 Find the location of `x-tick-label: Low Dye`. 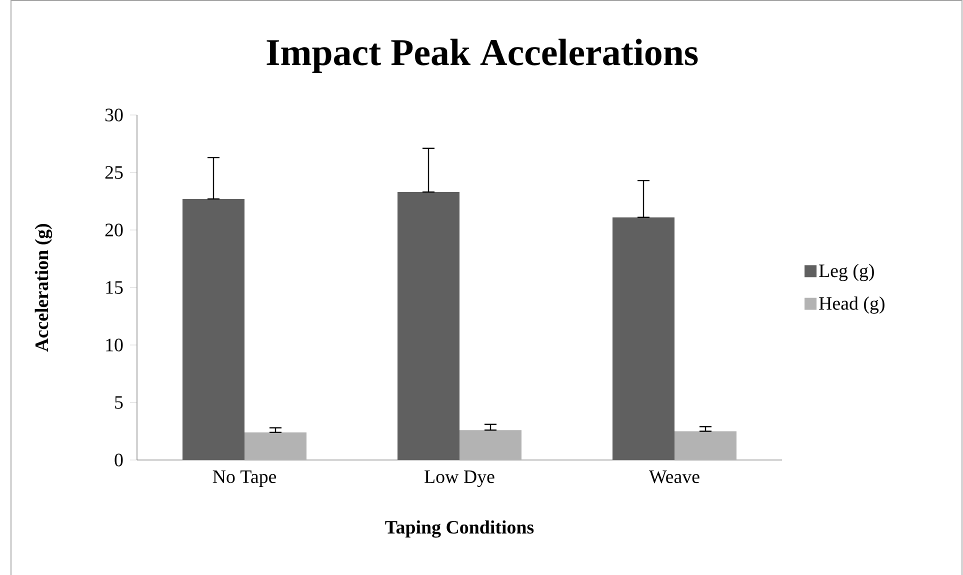

x-tick-label: Low Dye is located at coordinates (459, 478).